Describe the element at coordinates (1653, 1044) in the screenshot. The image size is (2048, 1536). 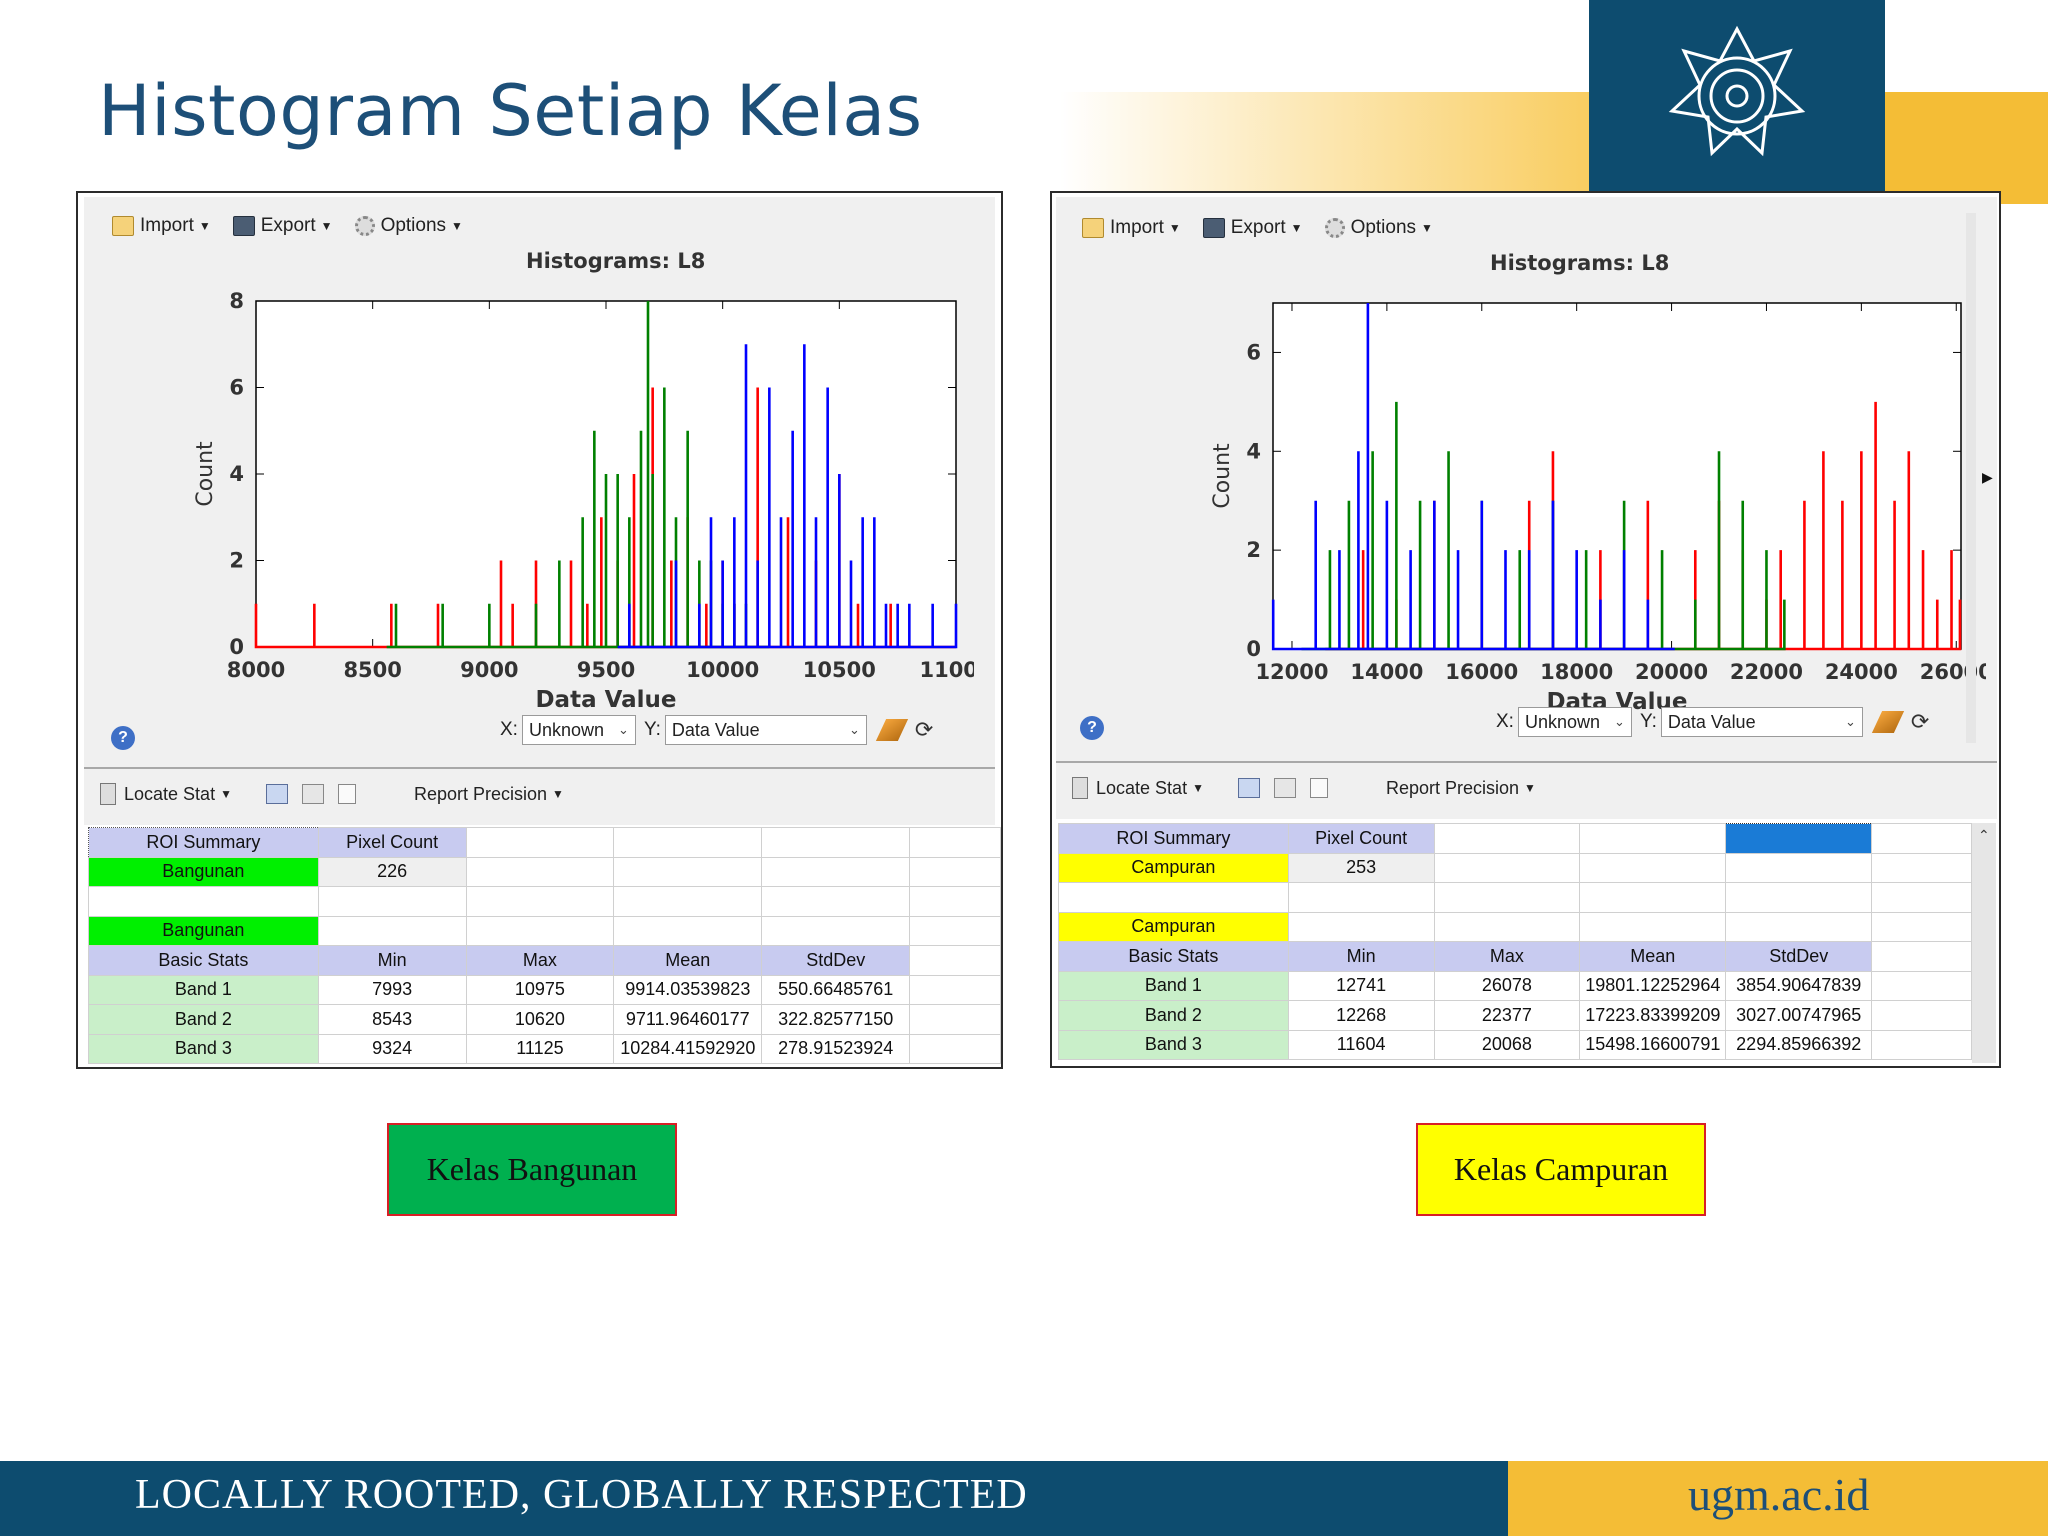
I see `table-cell: 15498.16600791` at that location.